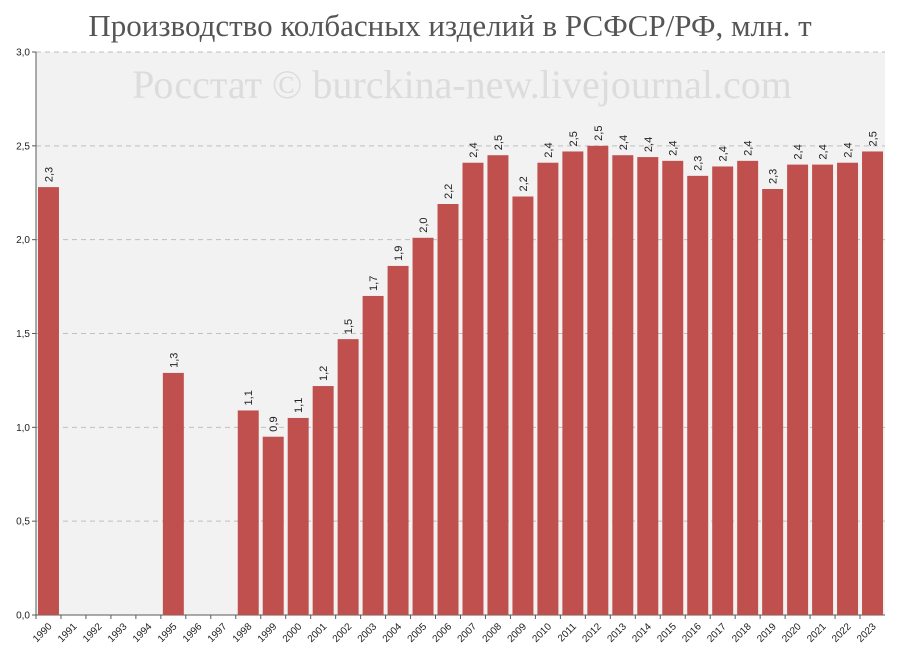 The image size is (900, 665). What do you see at coordinates (567, 632) in the screenshot?
I see `x-tick-label: 2011` at bounding box center [567, 632].